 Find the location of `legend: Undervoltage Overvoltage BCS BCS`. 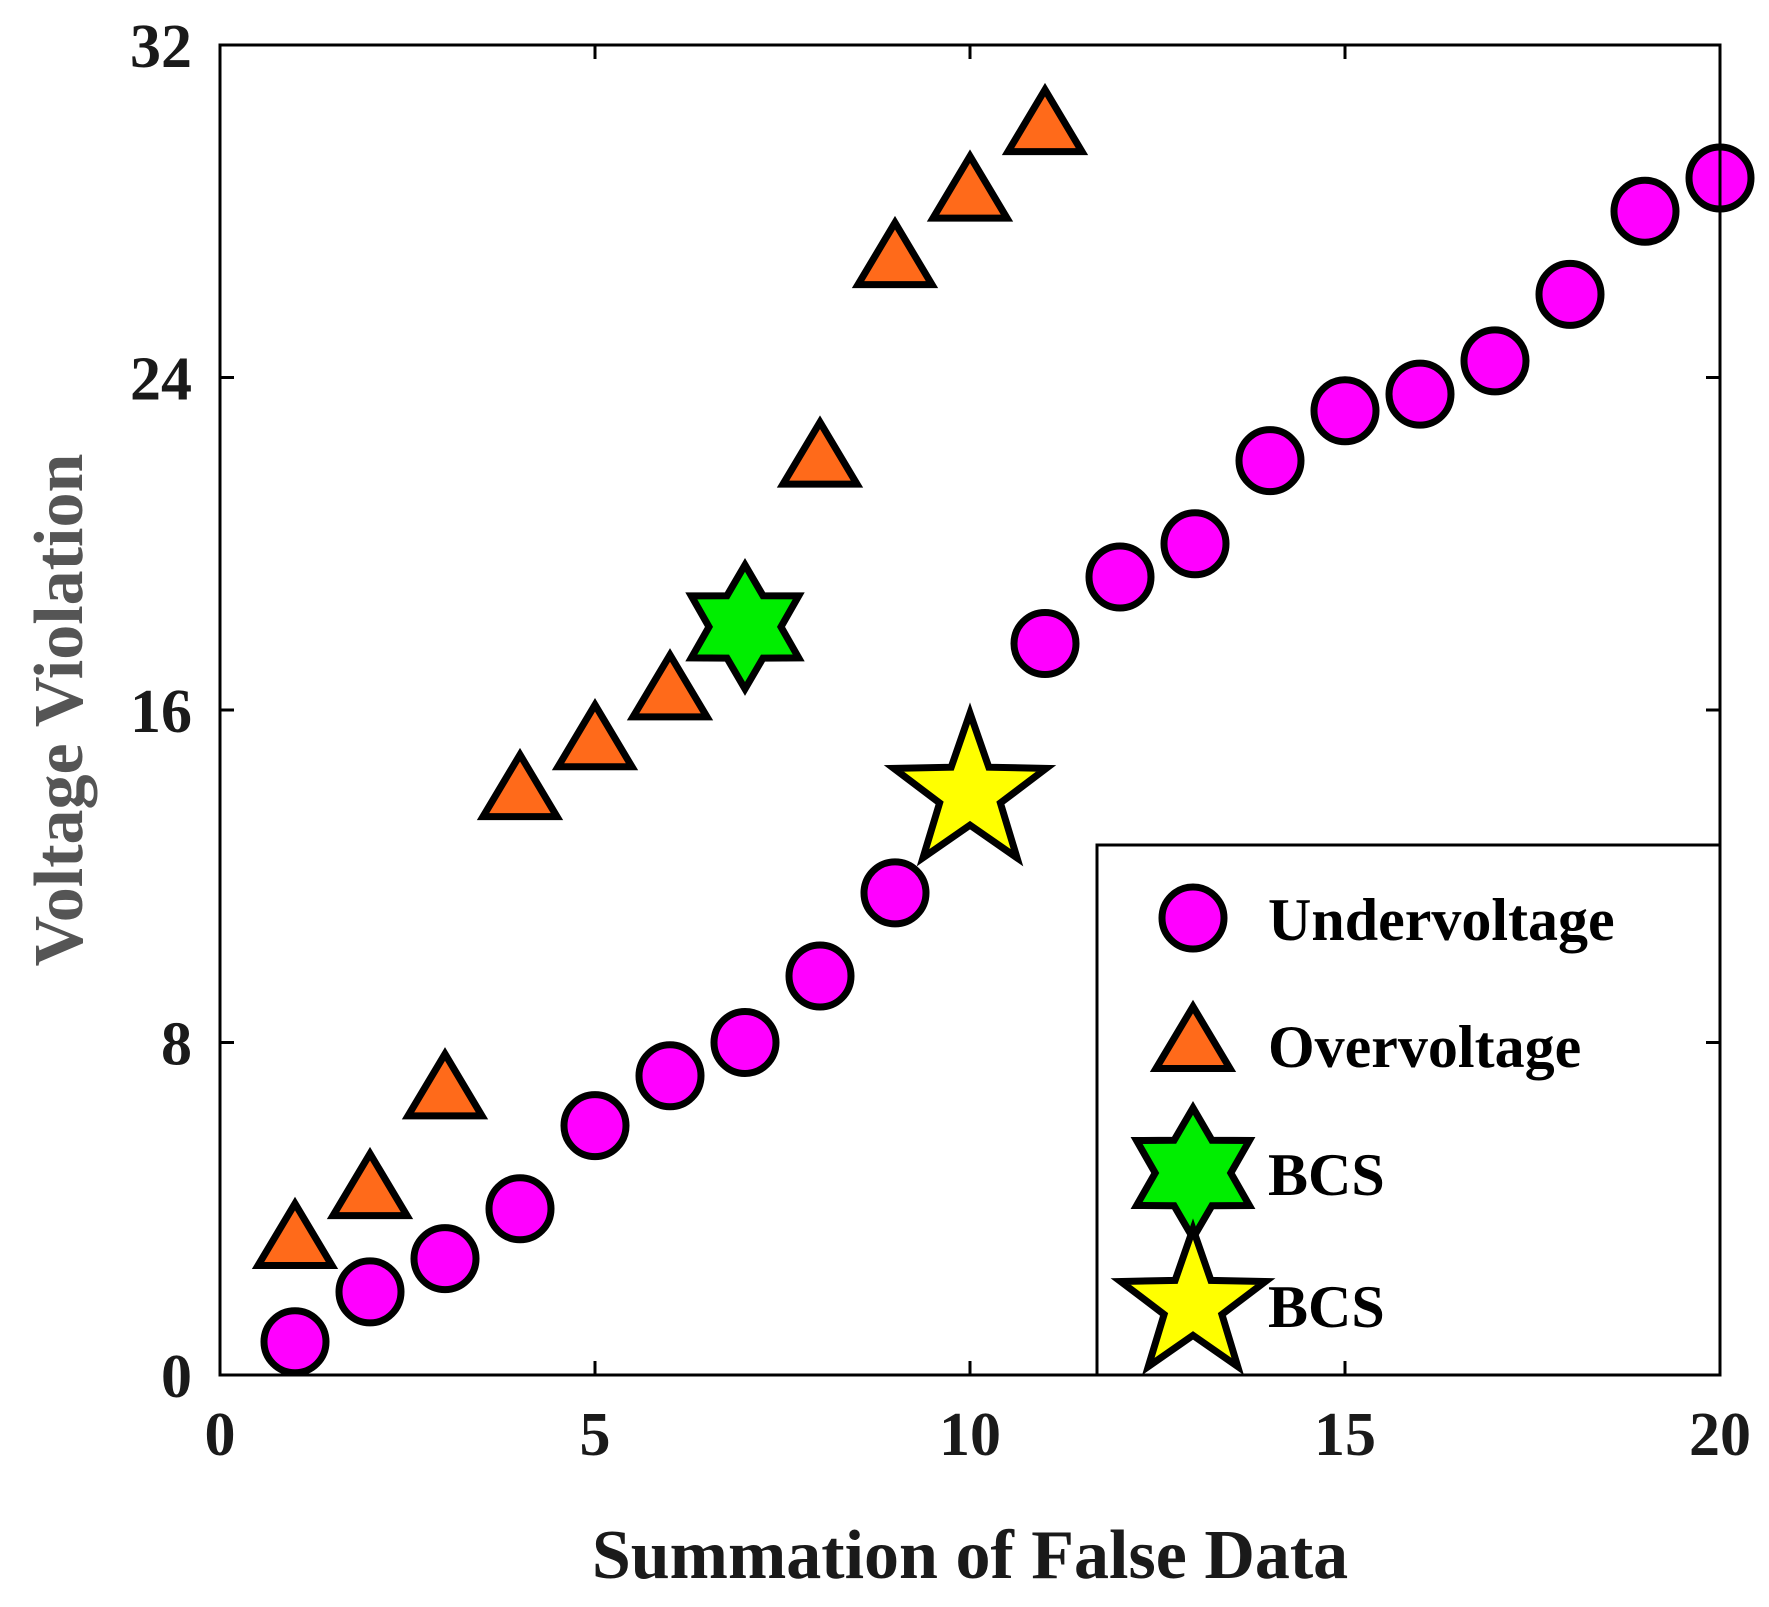

legend: Undervoltage Overvoltage BCS BCS is located at coordinates (1408, 1110).